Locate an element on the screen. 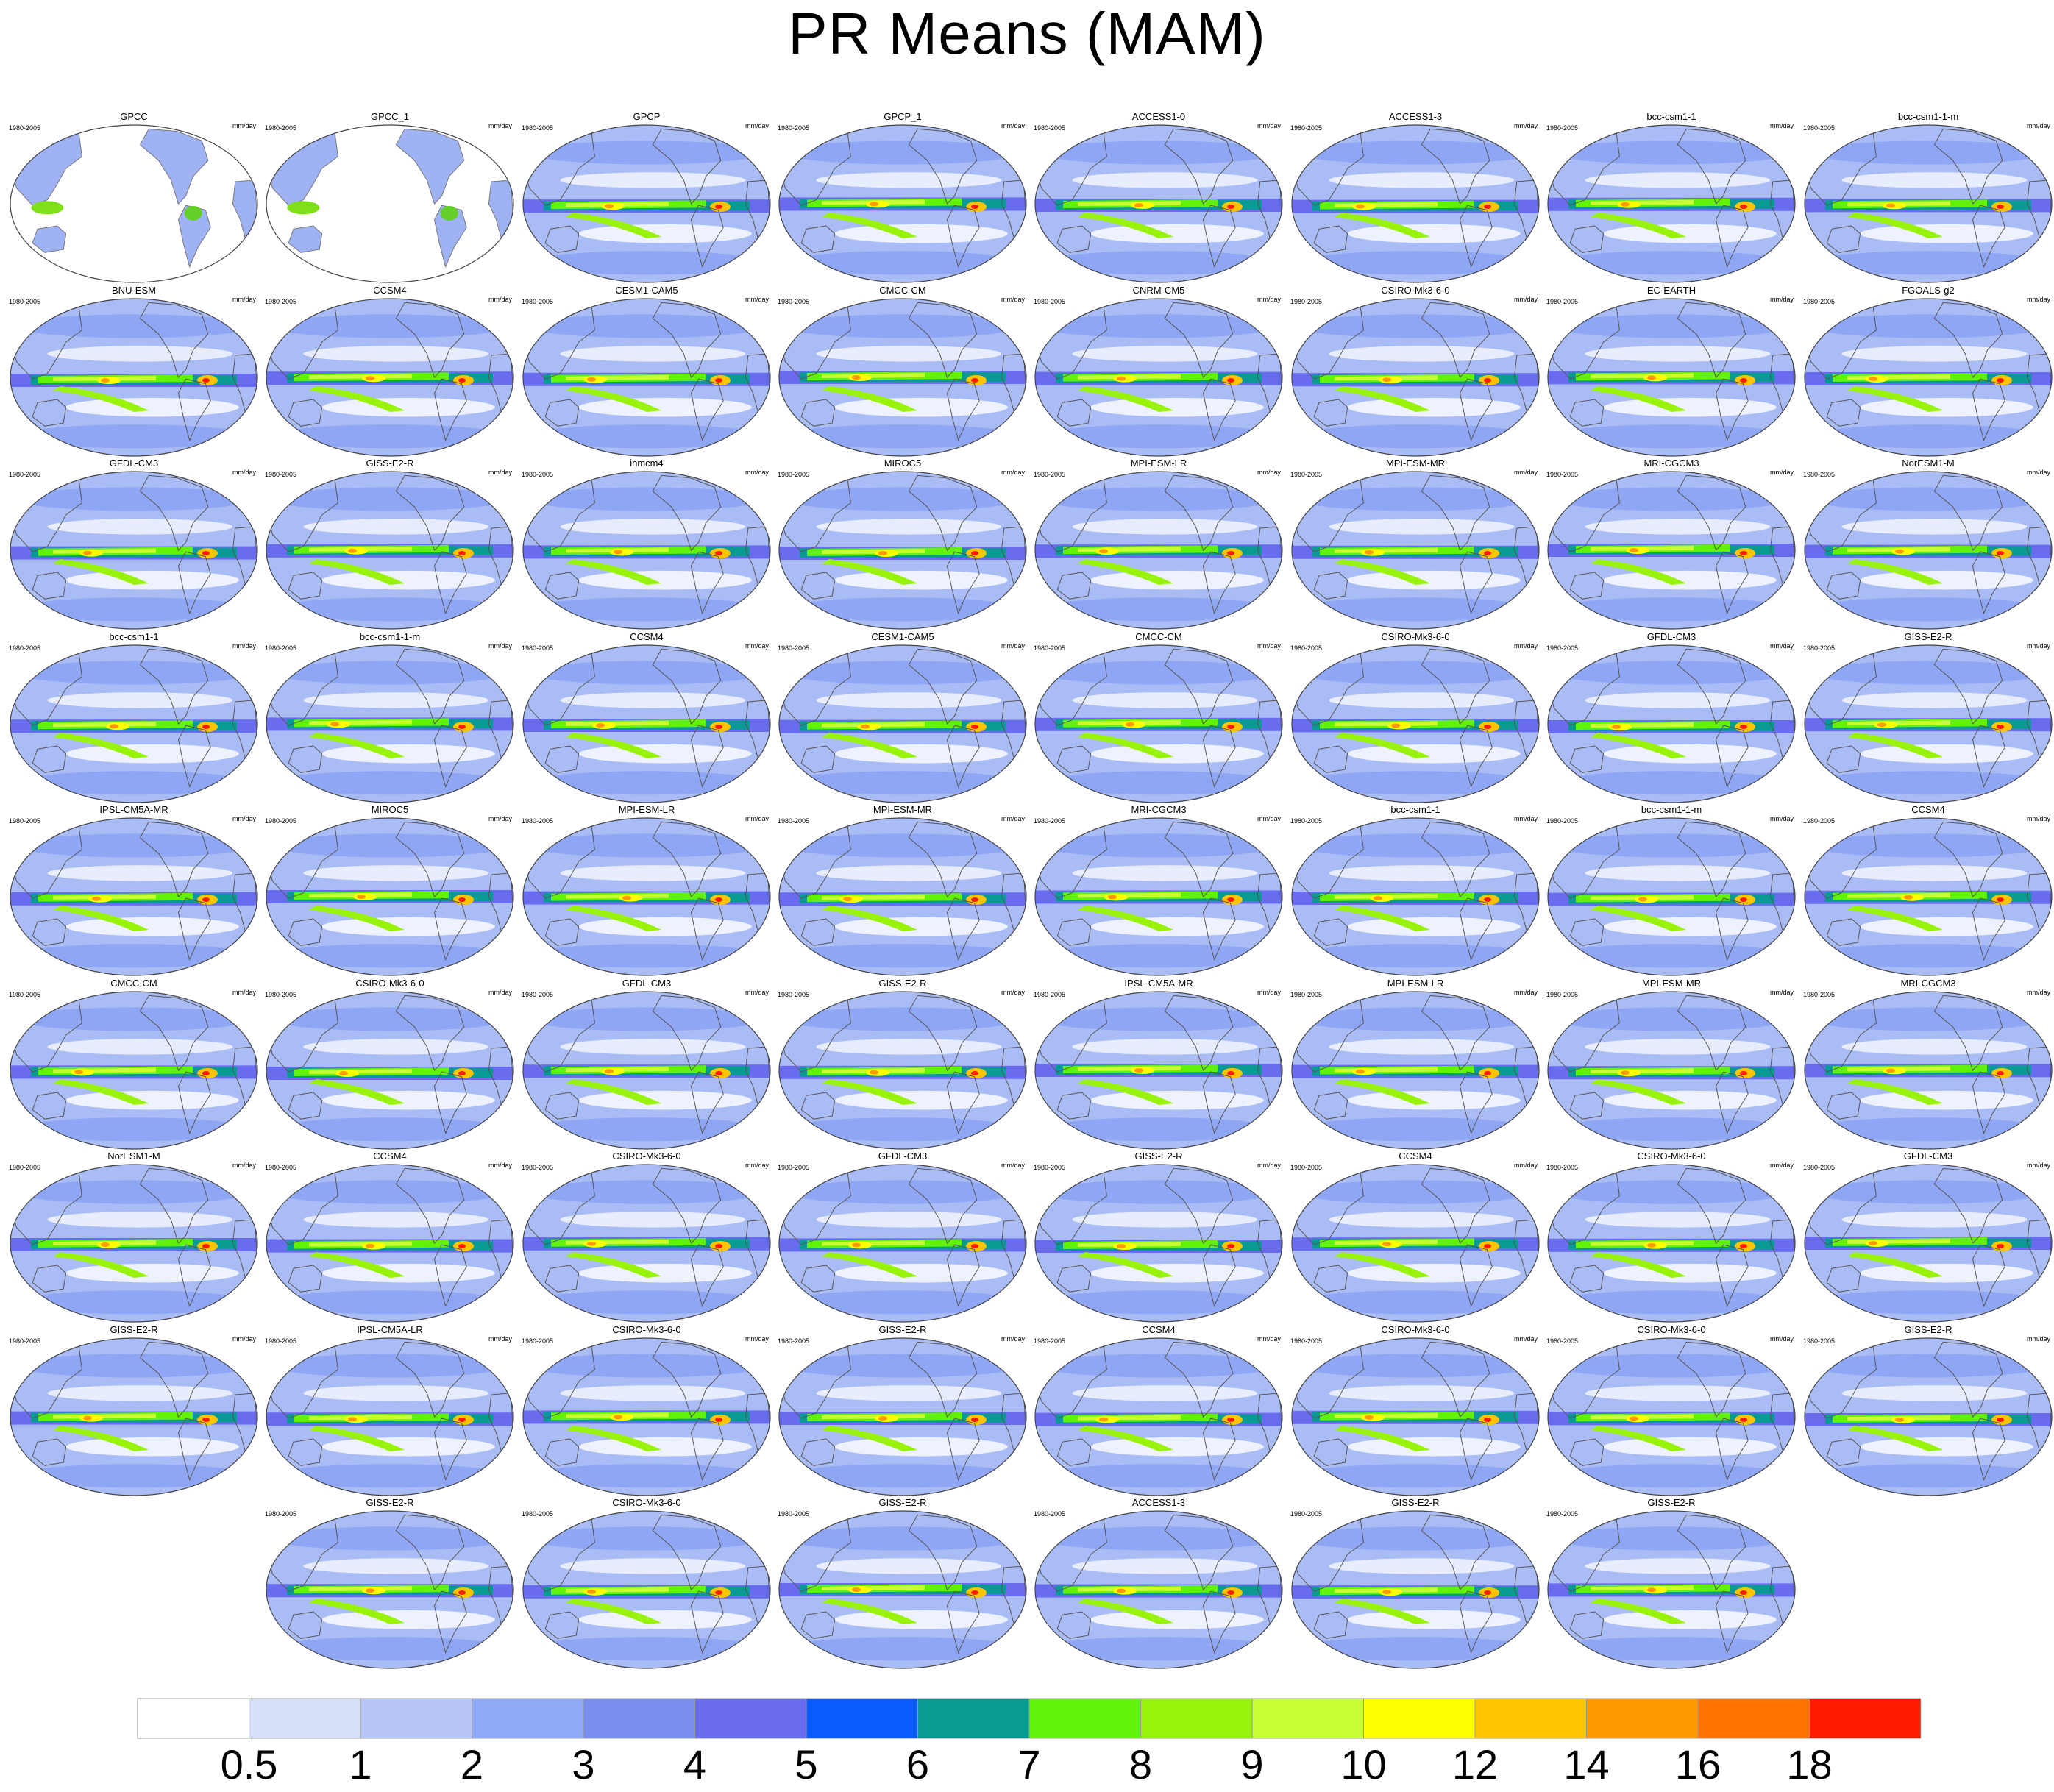 The width and height of the screenshot is (2054, 1792). map-panel: MRI-CGCM3 1980-2005 mm/day is located at coordinates (1159, 891).